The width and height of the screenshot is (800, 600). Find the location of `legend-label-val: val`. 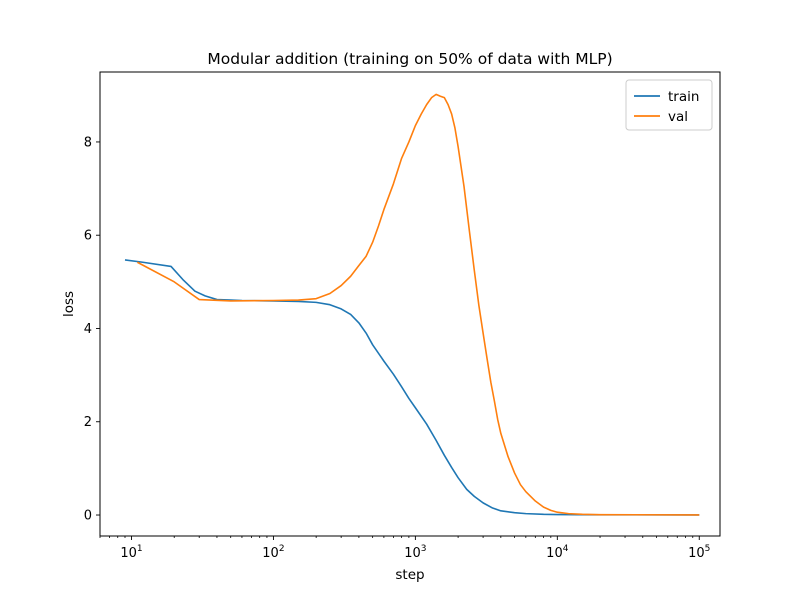

legend-label-val: val is located at coordinates (678, 117).